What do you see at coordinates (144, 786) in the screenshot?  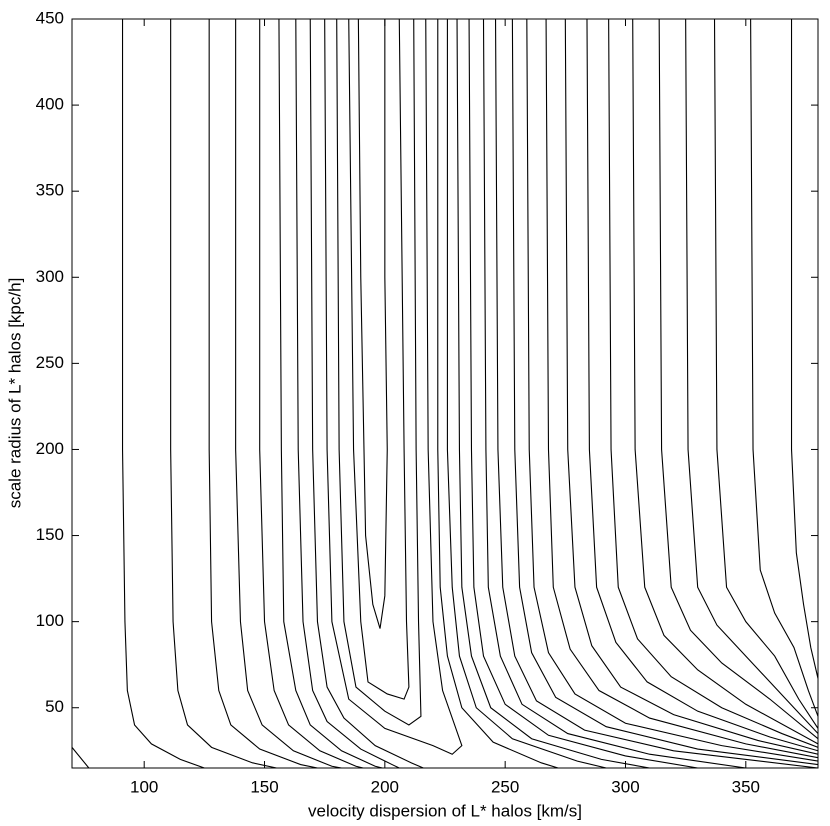 I see `x-tick-label: 100` at bounding box center [144, 786].